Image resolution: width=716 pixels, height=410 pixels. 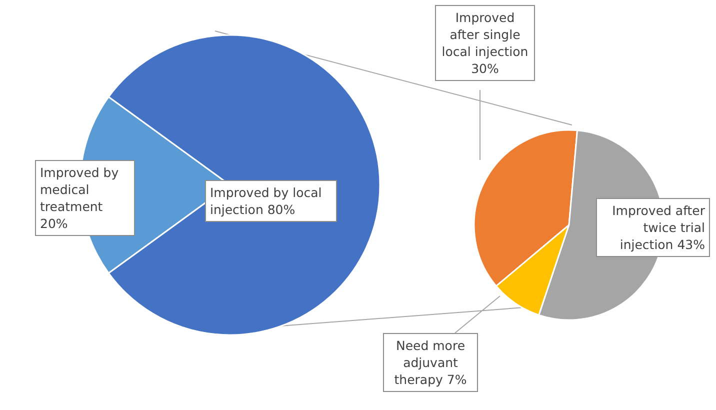 I want to click on slice-label: Improved after single local injection, so click(x=485, y=34).